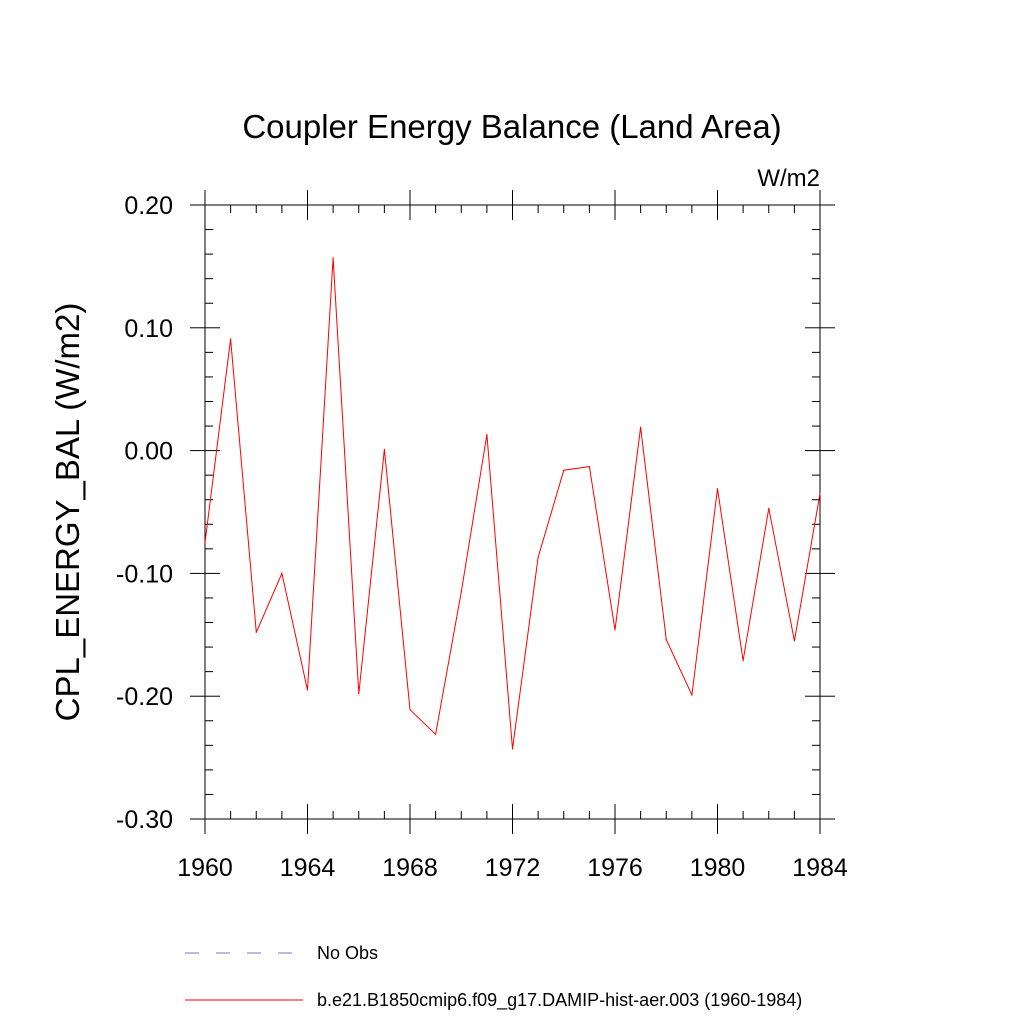 The width and height of the screenshot is (1024, 1024). I want to click on x-tick-label: 1980, so click(718, 868).